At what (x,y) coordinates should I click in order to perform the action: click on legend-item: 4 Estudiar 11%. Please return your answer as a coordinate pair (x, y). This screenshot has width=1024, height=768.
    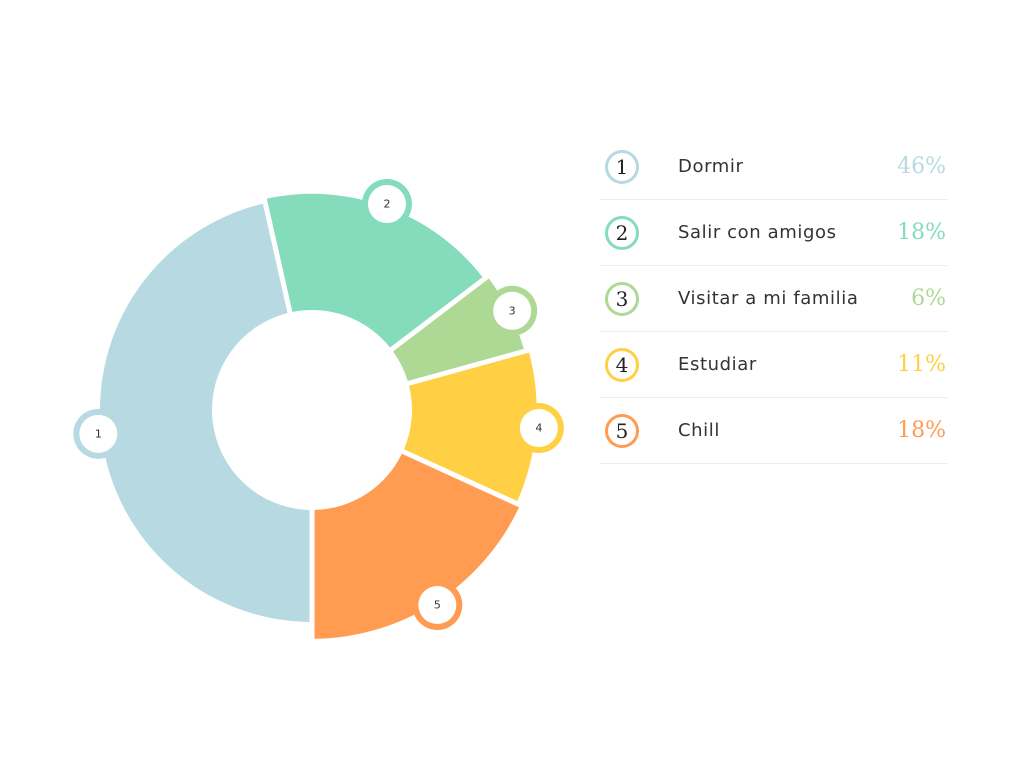
    Looking at the image, I should click on (774, 365).